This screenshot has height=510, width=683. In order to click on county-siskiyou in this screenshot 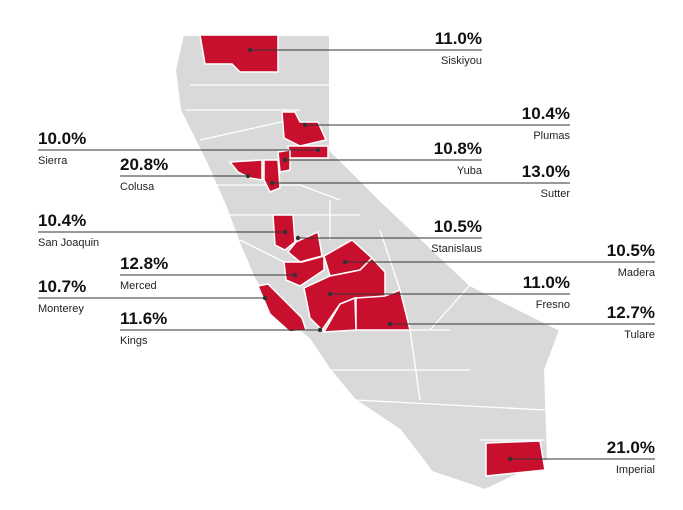, I will do `click(239, 53)`.